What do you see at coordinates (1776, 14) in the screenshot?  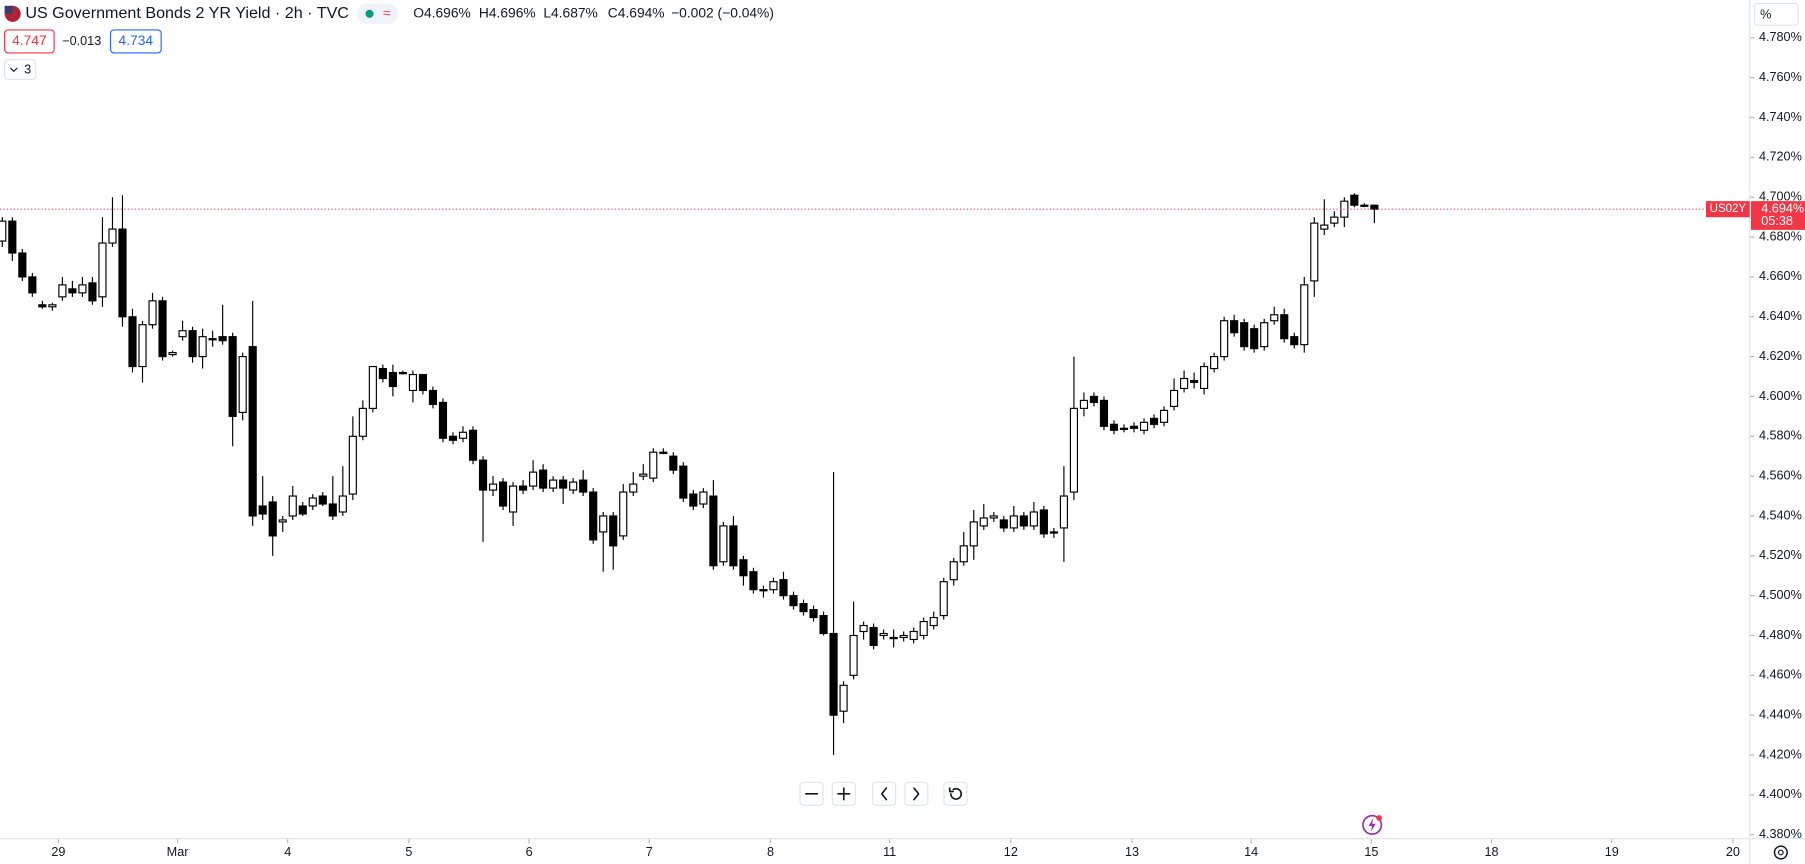 I see `unit-box` at bounding box center [1776, 14].